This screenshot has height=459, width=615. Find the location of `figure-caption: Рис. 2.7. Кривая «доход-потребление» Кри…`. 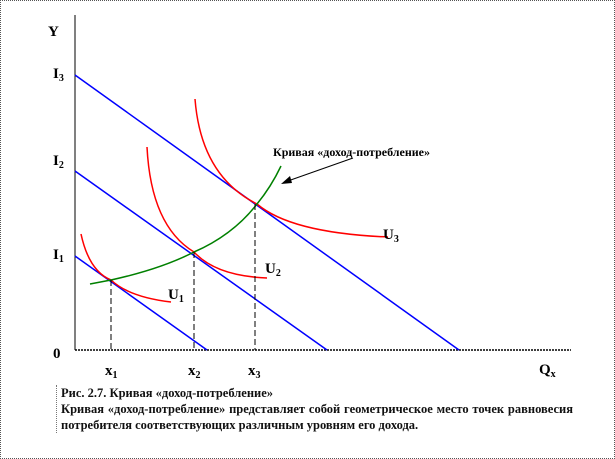

figure-caption: Рис. 2.7. Кривая «доход-потребление» Кри… is located at coordinates (314, 409).